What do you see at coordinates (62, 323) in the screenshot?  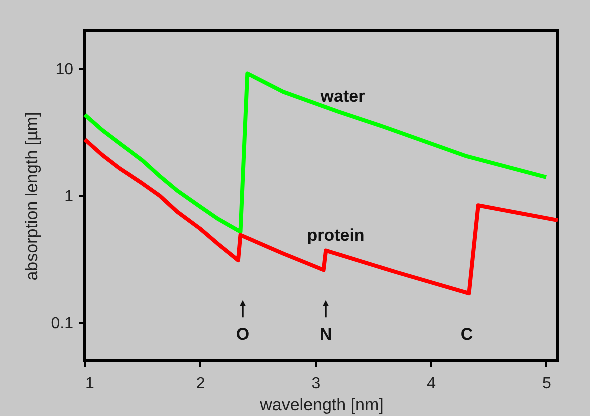 I see `y-tick-label: 0.1` at bounding box center [62, 323].